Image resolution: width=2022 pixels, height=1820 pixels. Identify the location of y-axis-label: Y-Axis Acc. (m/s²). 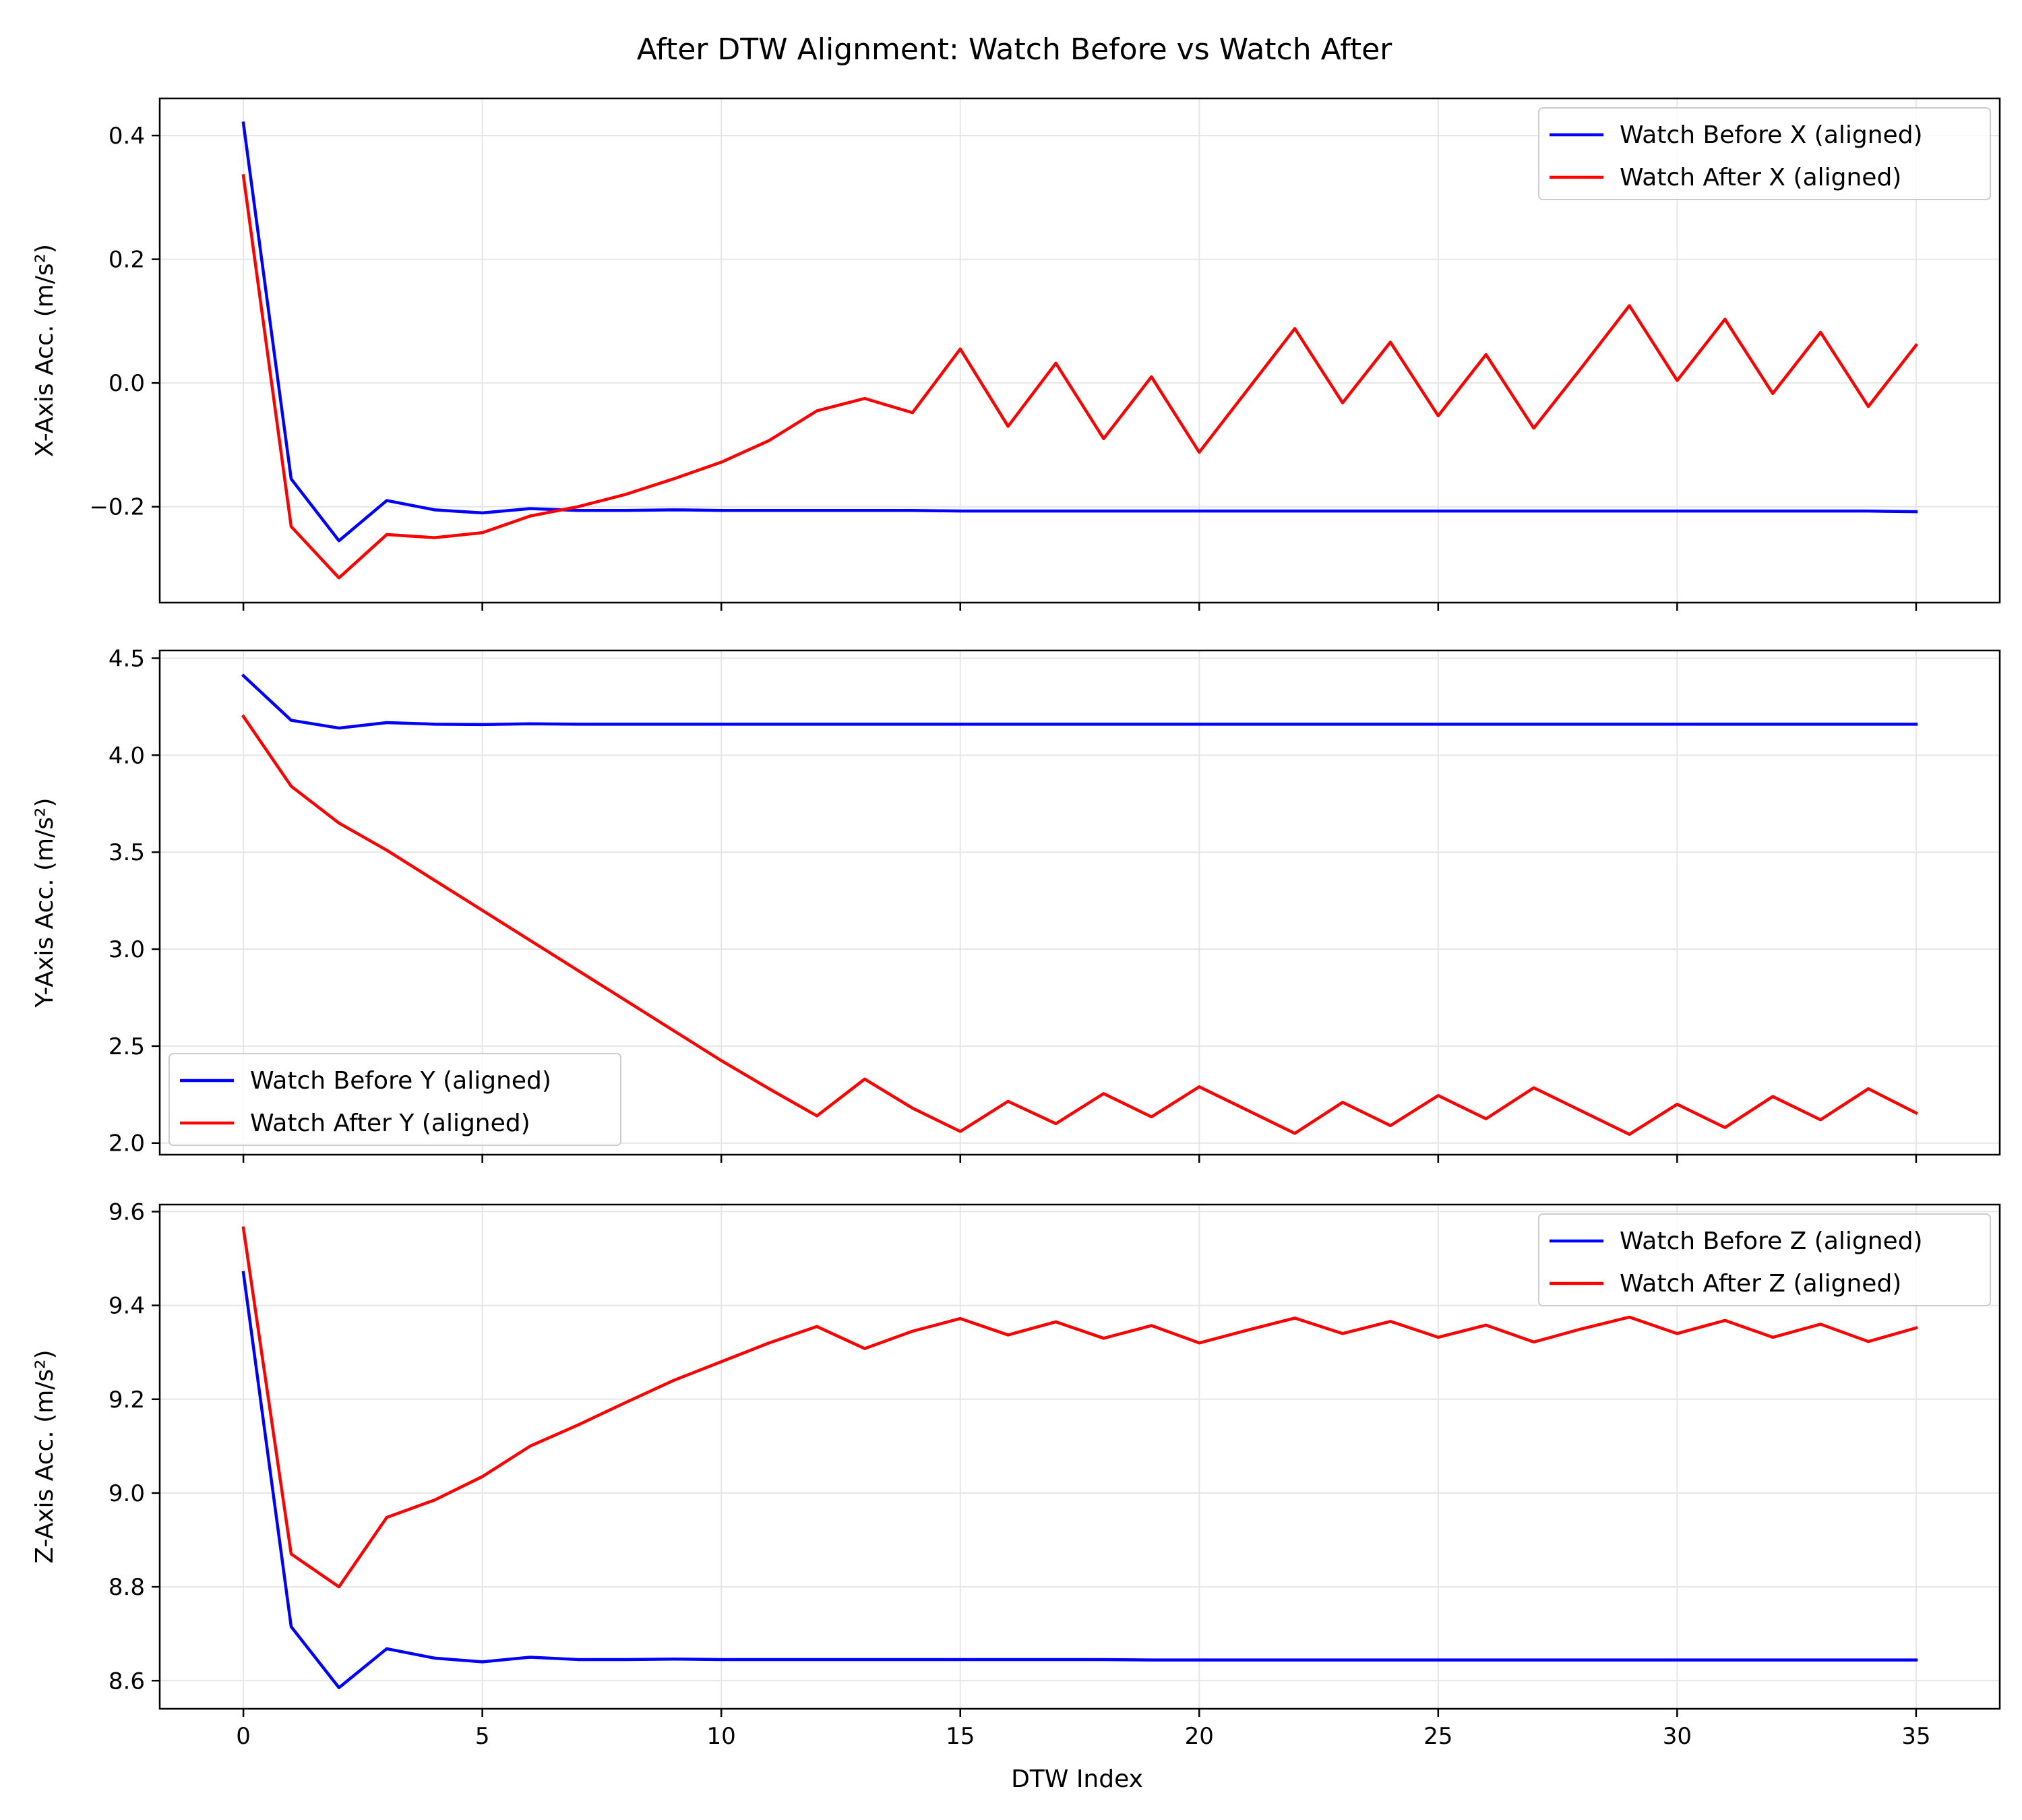
(45, 903).